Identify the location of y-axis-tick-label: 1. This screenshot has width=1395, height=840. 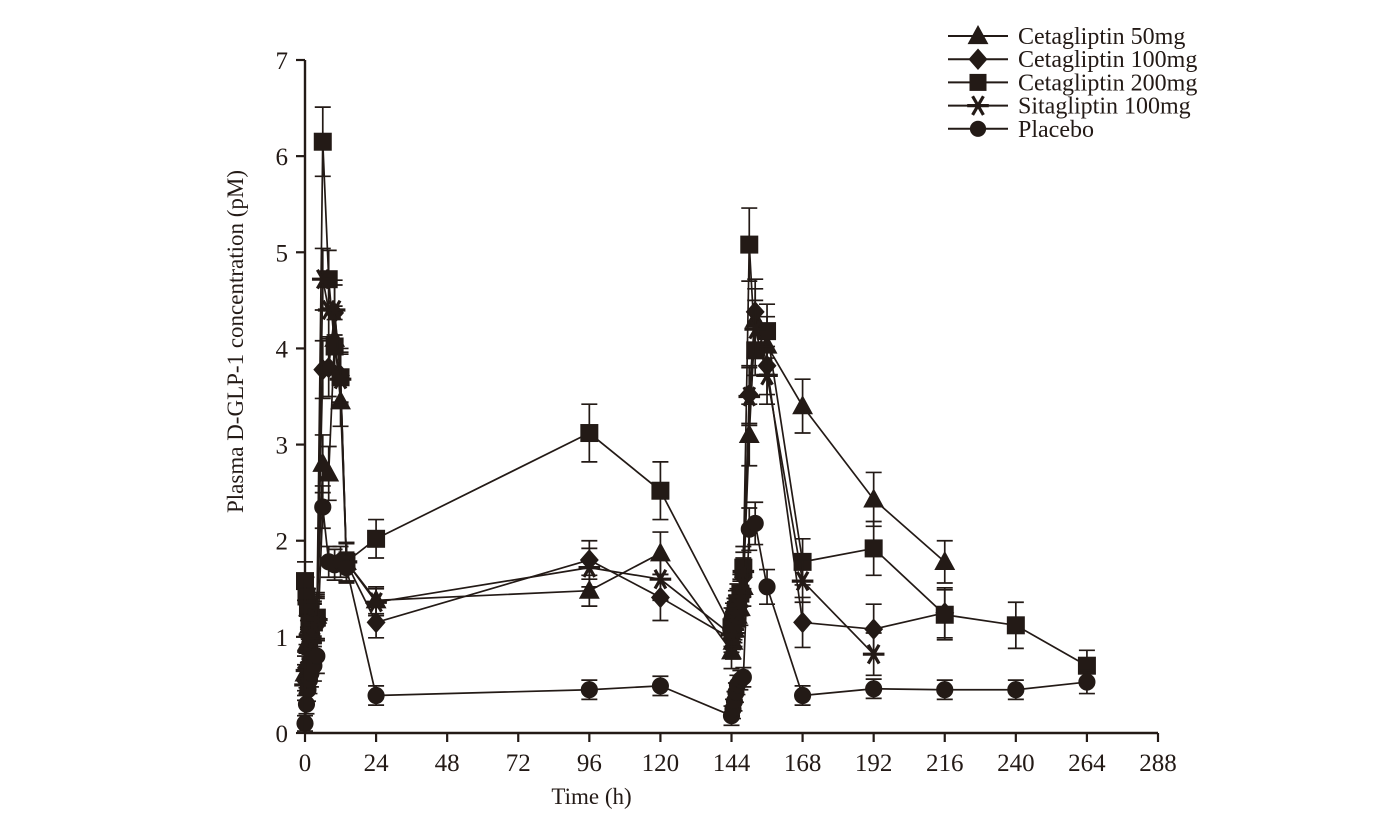
(282, 638).